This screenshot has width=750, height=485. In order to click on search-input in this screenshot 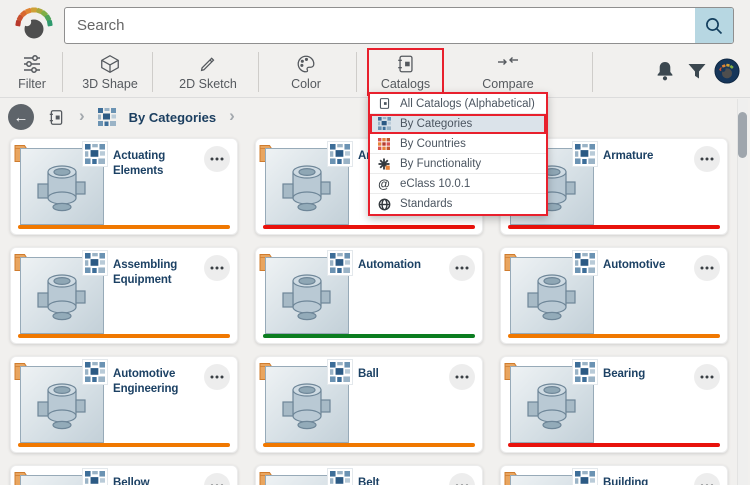, I will do `click(380, 25)`.